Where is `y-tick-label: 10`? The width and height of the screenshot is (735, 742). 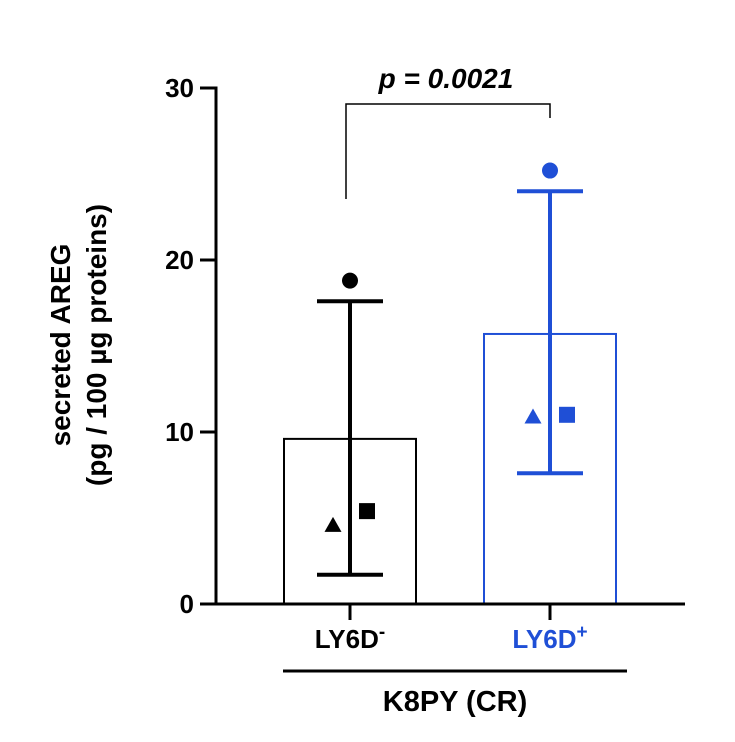
y-tick-label: 10 is located at coordinates (179, 432).